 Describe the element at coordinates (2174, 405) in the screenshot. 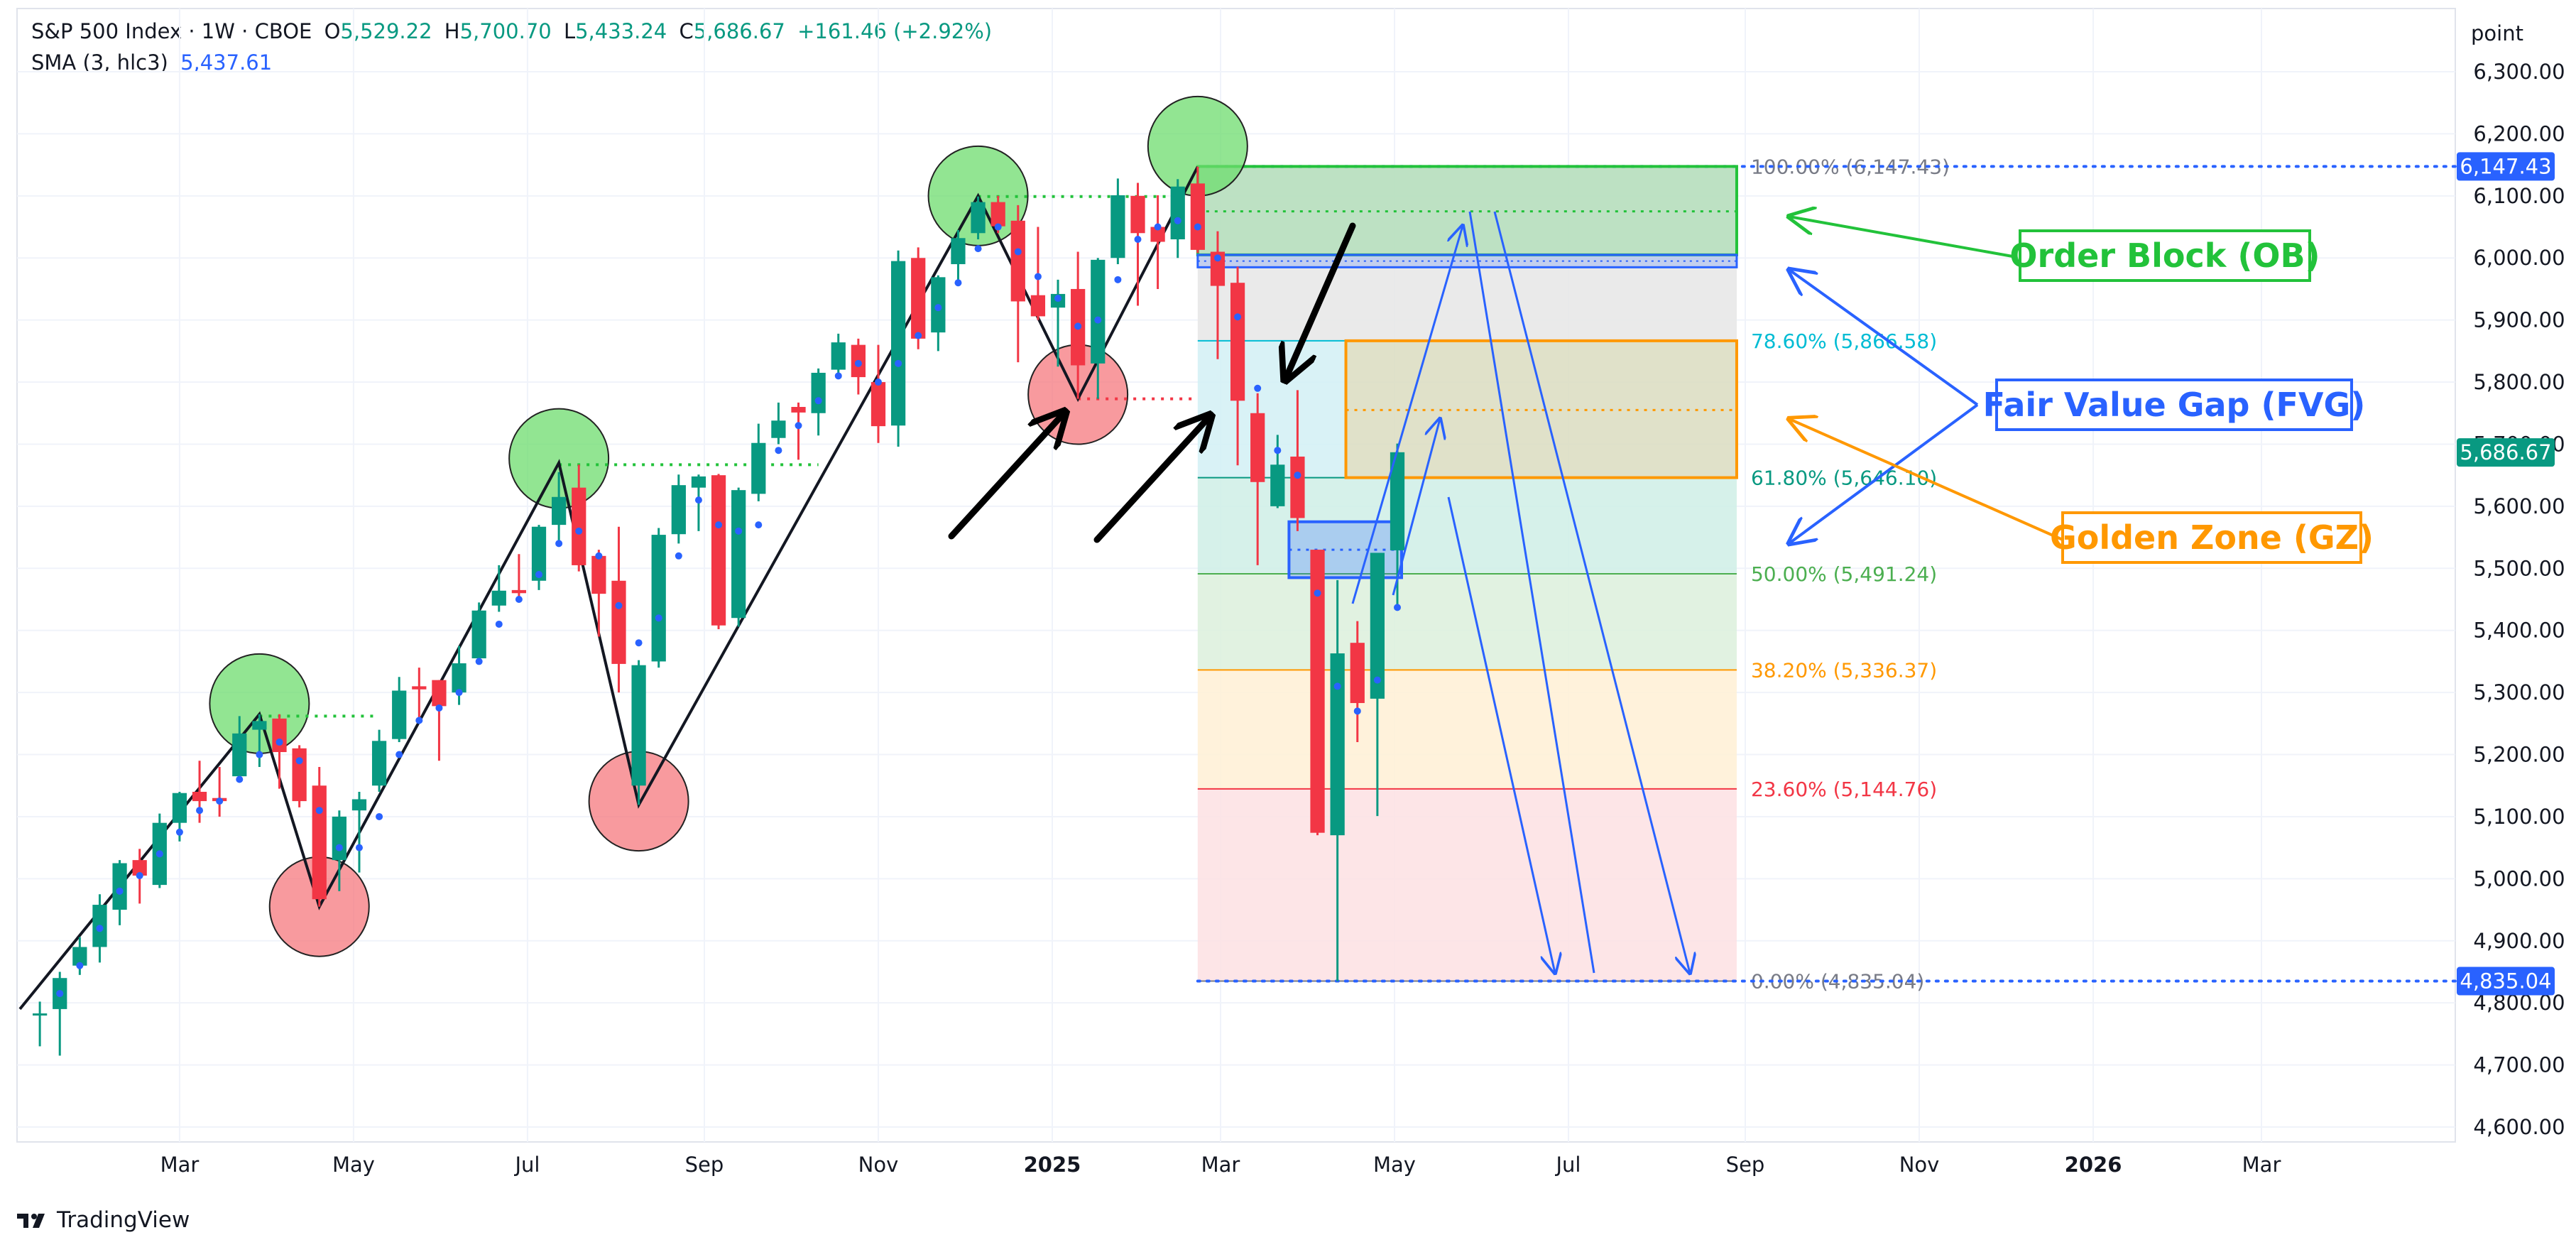

I see `fvg-label: Fair Value Gap (FVG)` at that location.